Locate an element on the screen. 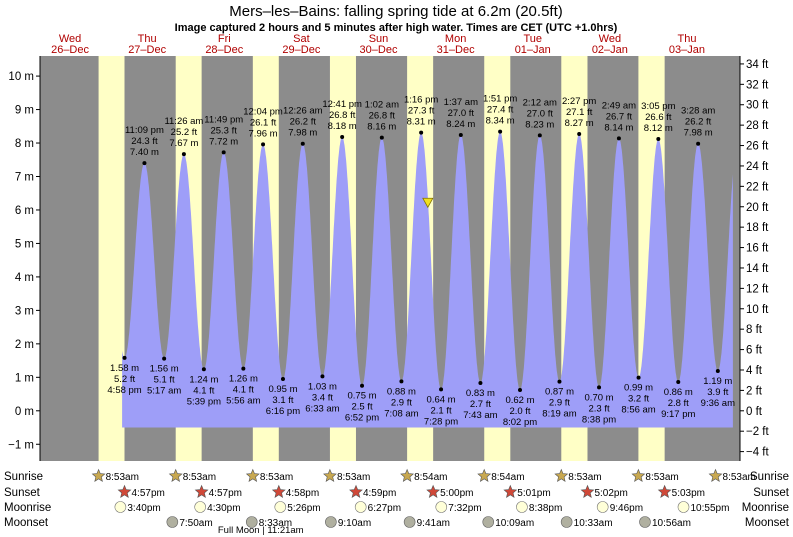  moonrise-label-left: Moonrise is located at coordinates (27, 508).